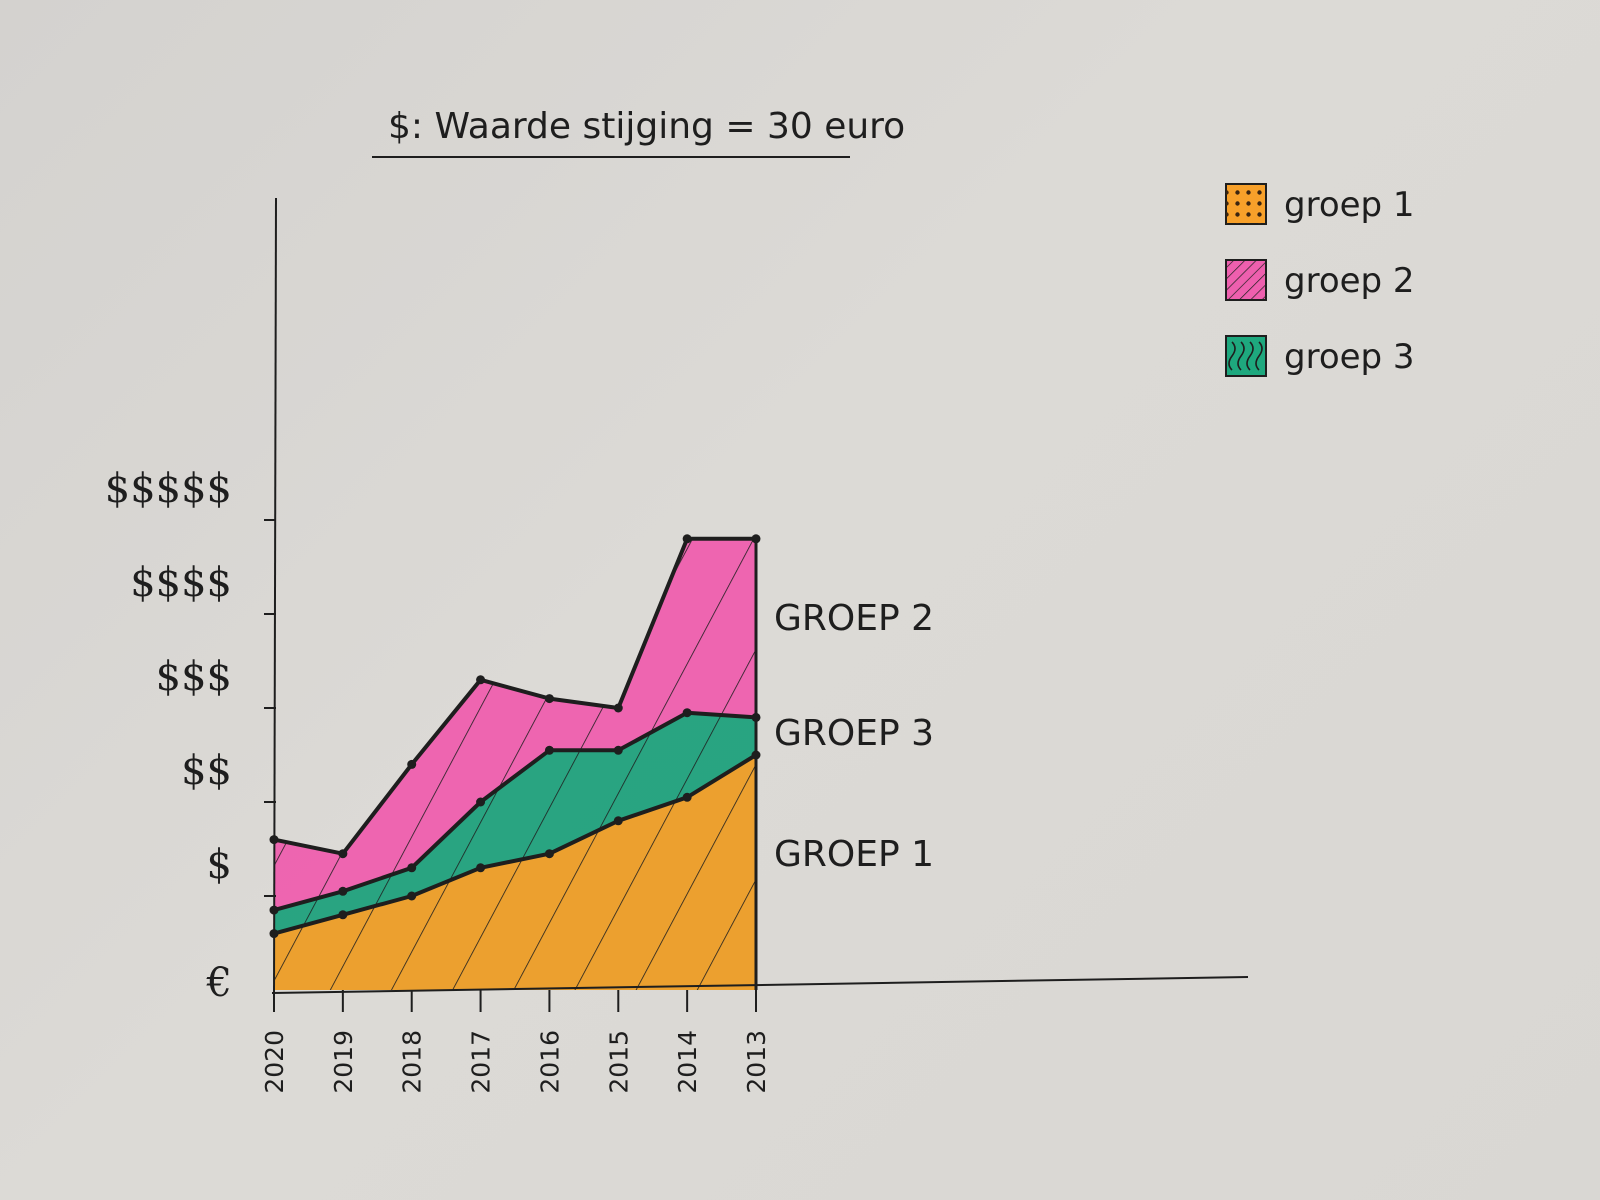 The image size is (1600, 1200). I want to click on point-groep-2-2018, so click(412, 764).